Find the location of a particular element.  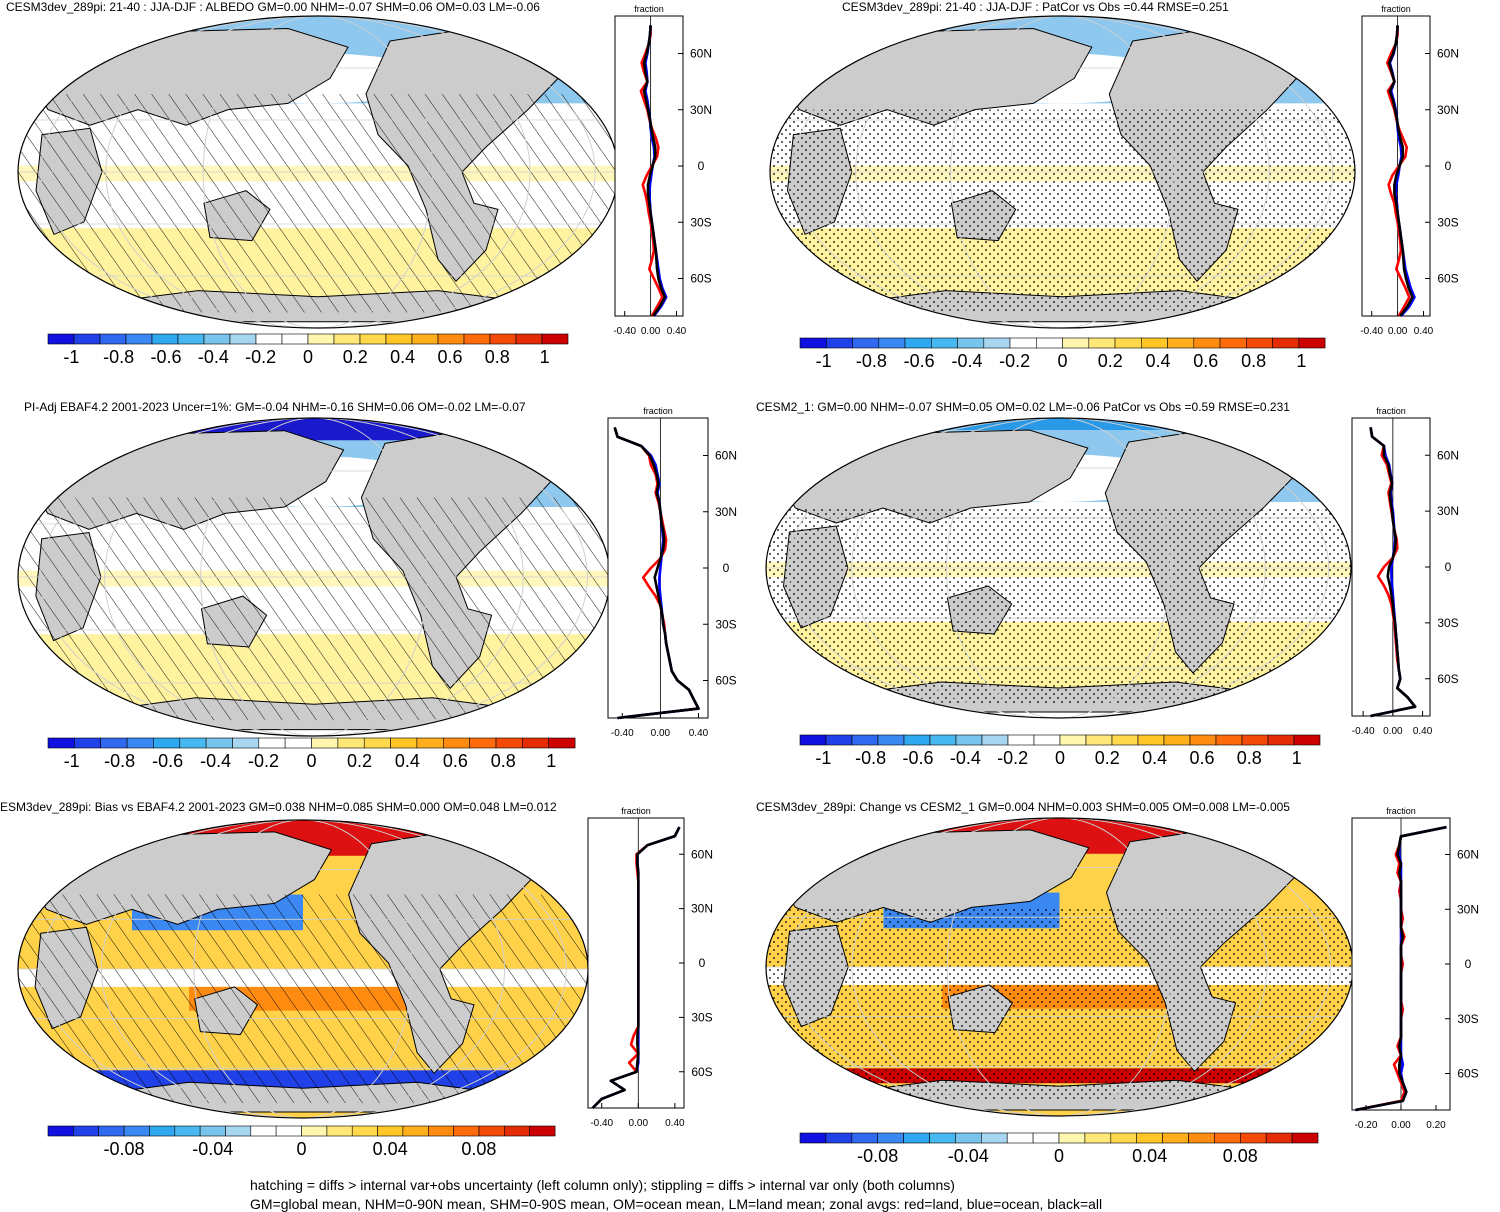

colorbar-label: -0.08 is located at coordinates (877, 1156).